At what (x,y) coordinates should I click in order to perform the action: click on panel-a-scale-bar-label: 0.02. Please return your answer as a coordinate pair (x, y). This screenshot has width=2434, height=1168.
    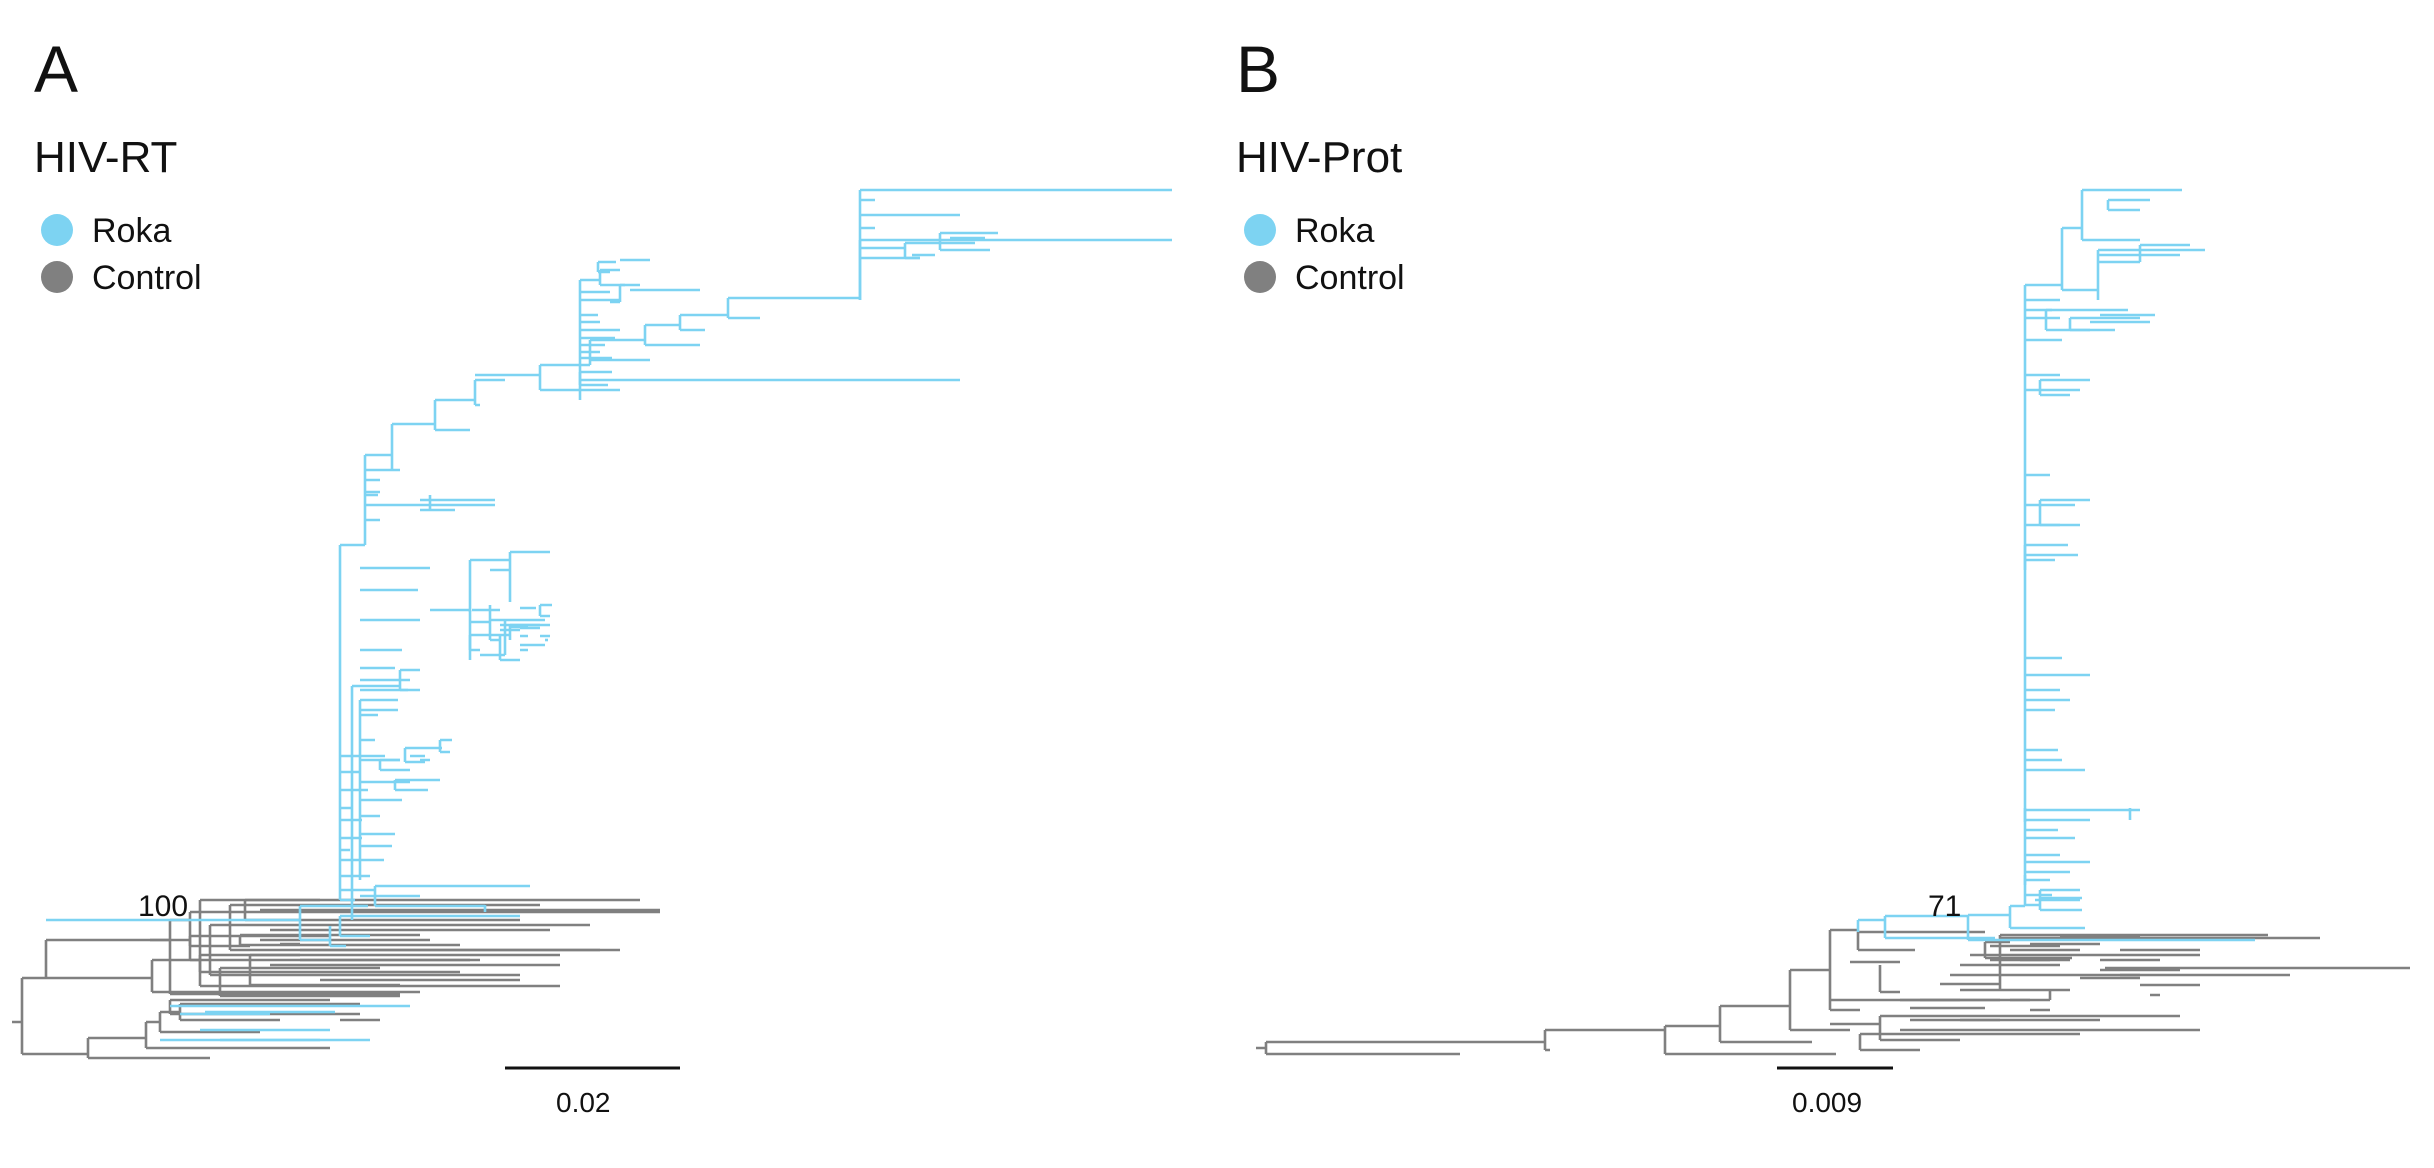
    Looking at the image, I should click on (583, 1102).